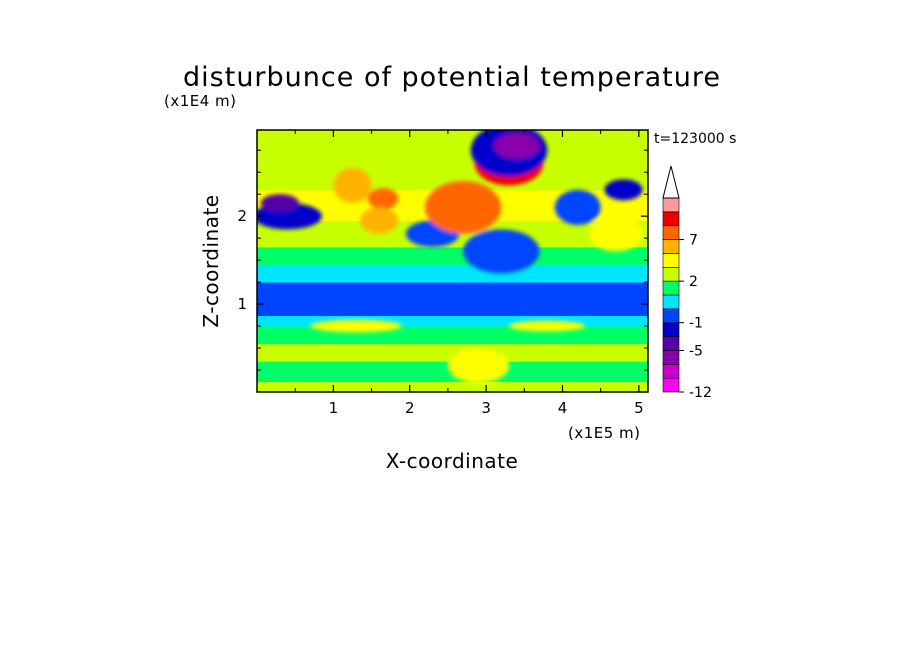 The image size is (904, 659). What do you see at coordinates (486, 408) in the screenshot?
I see `x-tick-label: 3` at bounding box center [486, 408].